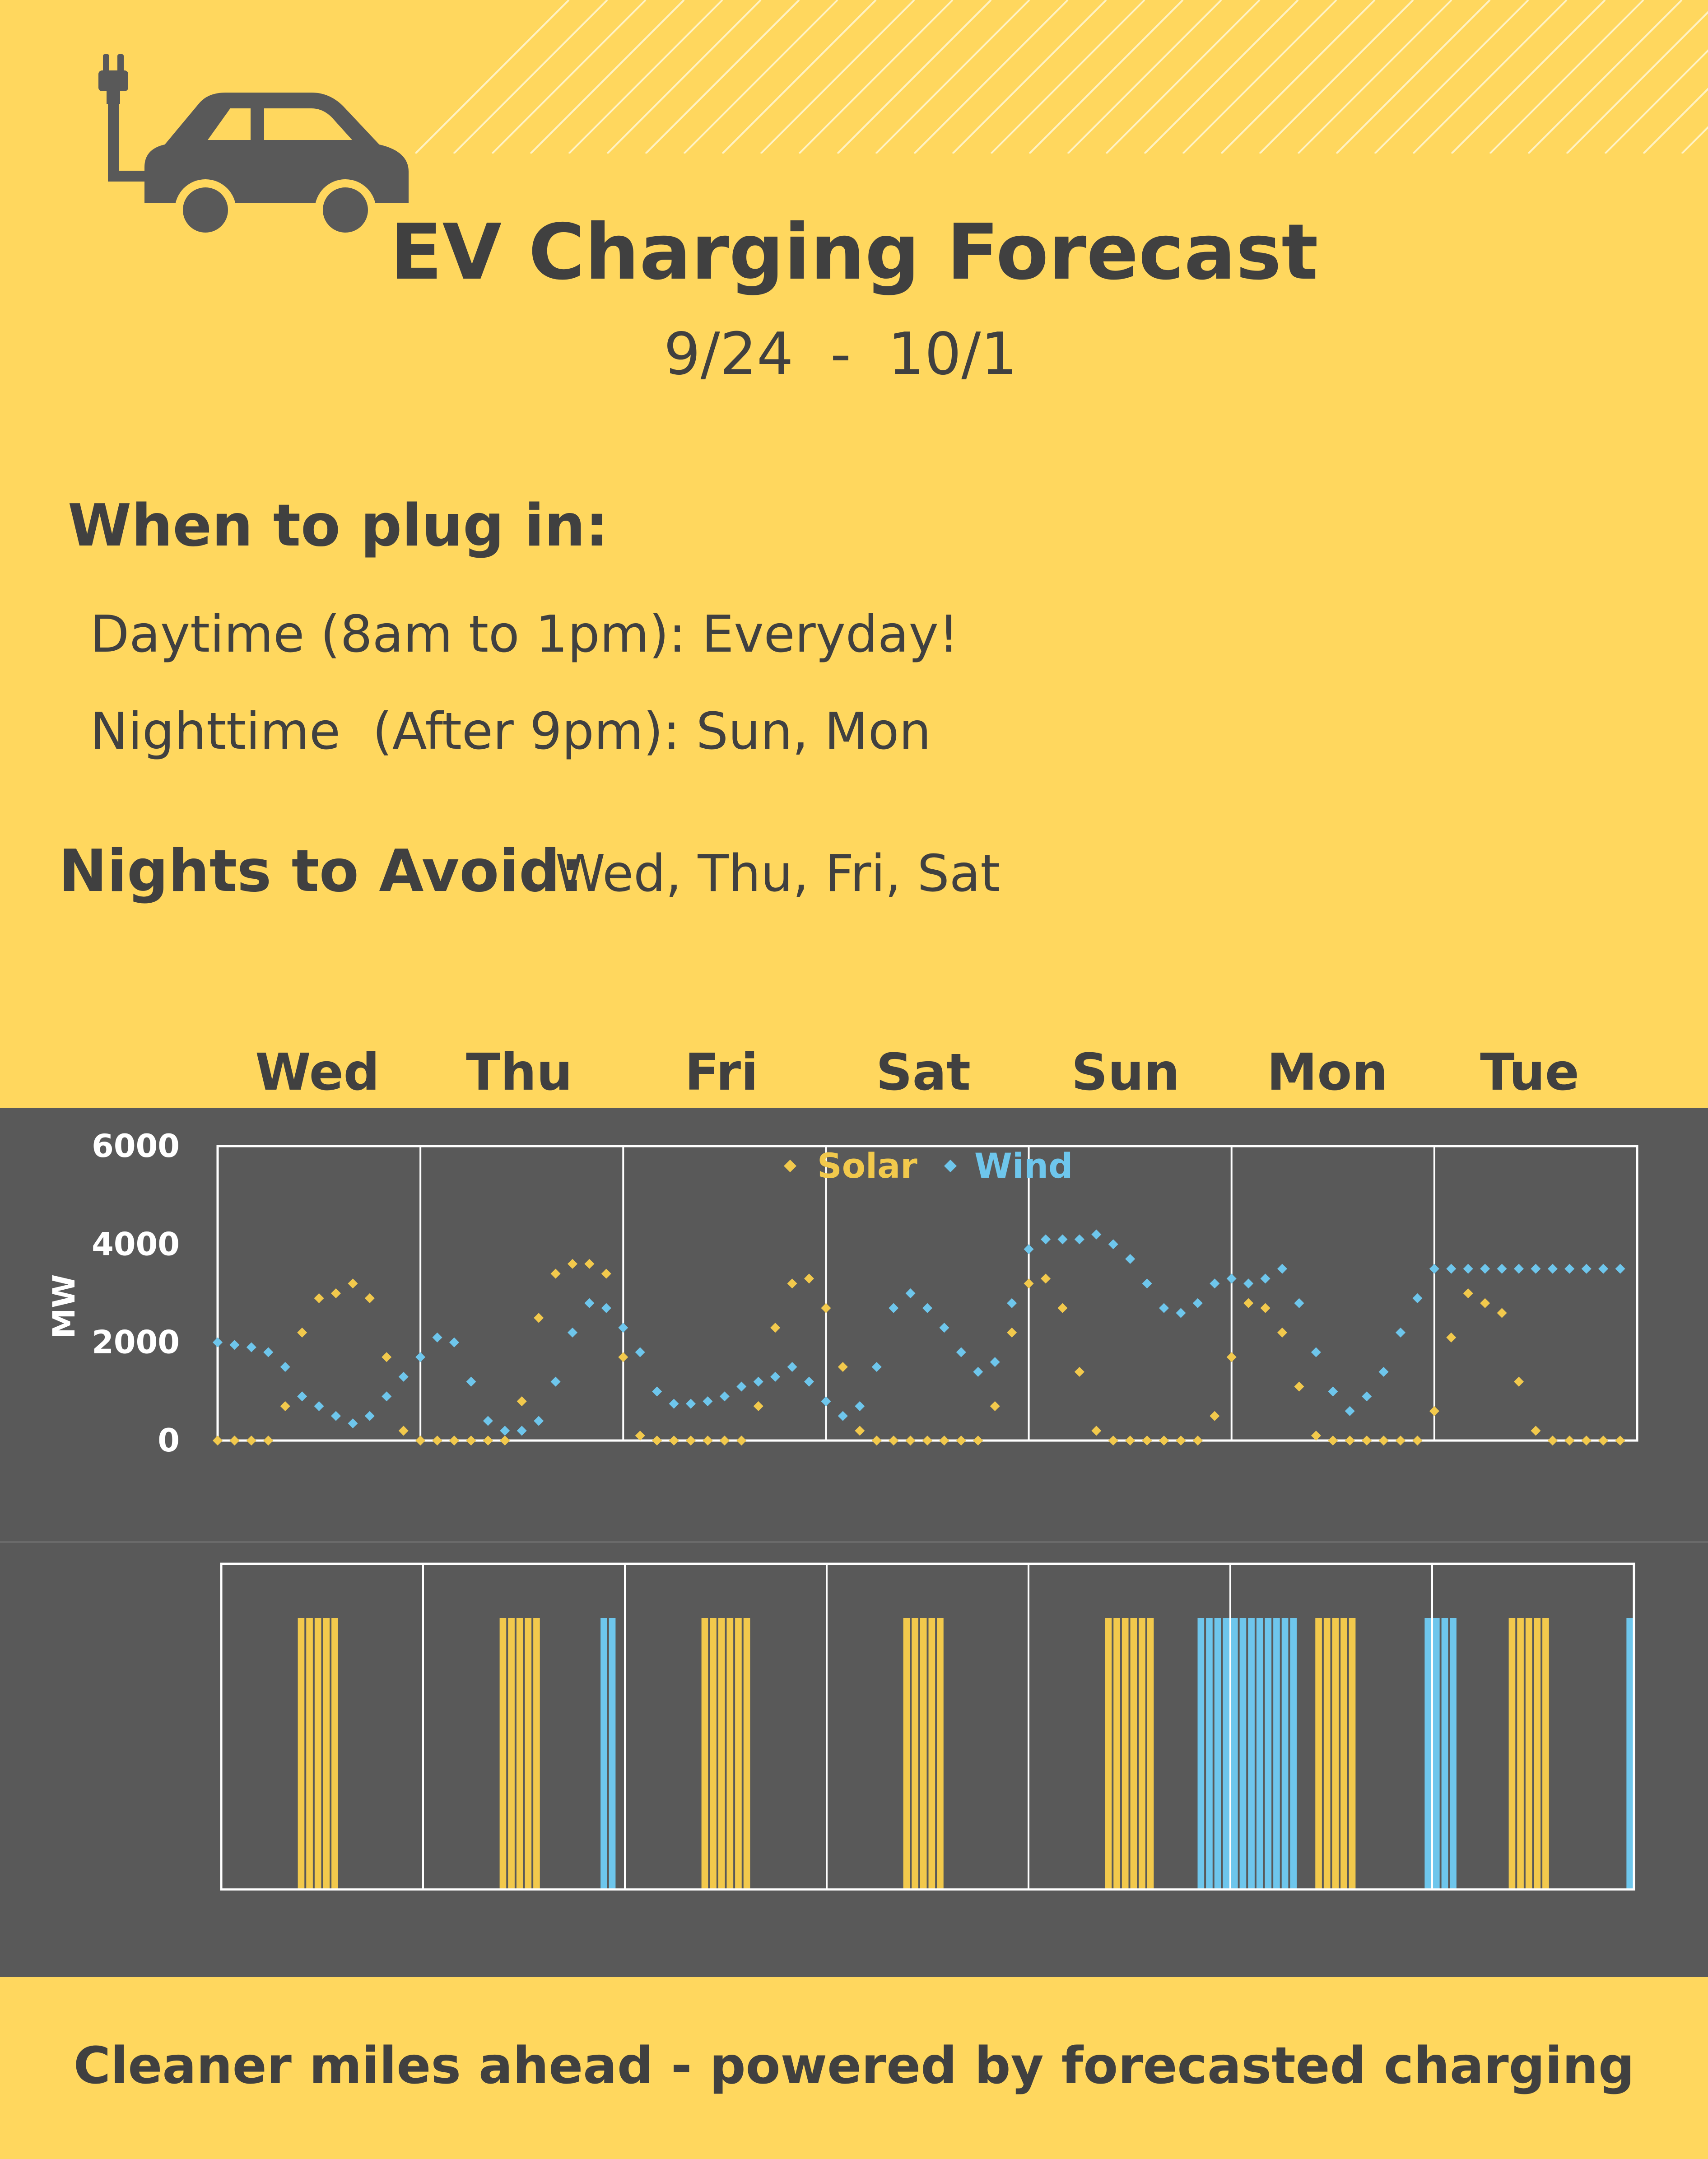  I want to click on daytime-recommendation: Daytime (8am to 1pm): Everyday!, so click(525, 634).